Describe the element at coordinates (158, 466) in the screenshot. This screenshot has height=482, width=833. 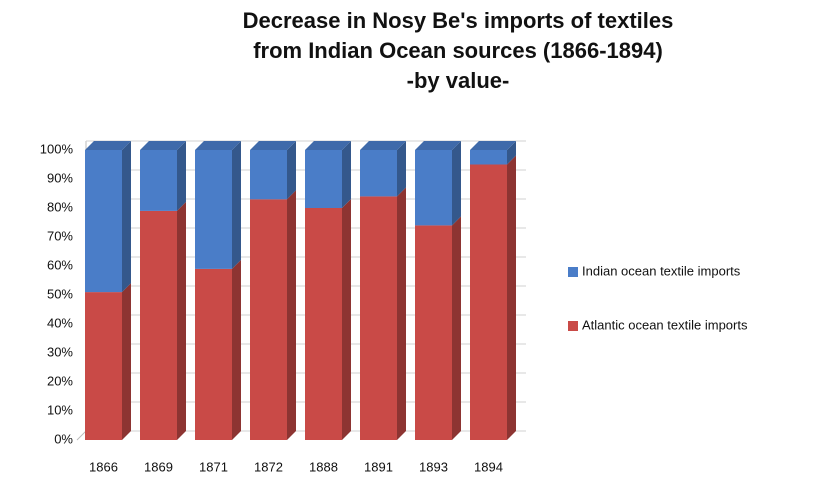
I see `x-tick-label: 1869` at that location.